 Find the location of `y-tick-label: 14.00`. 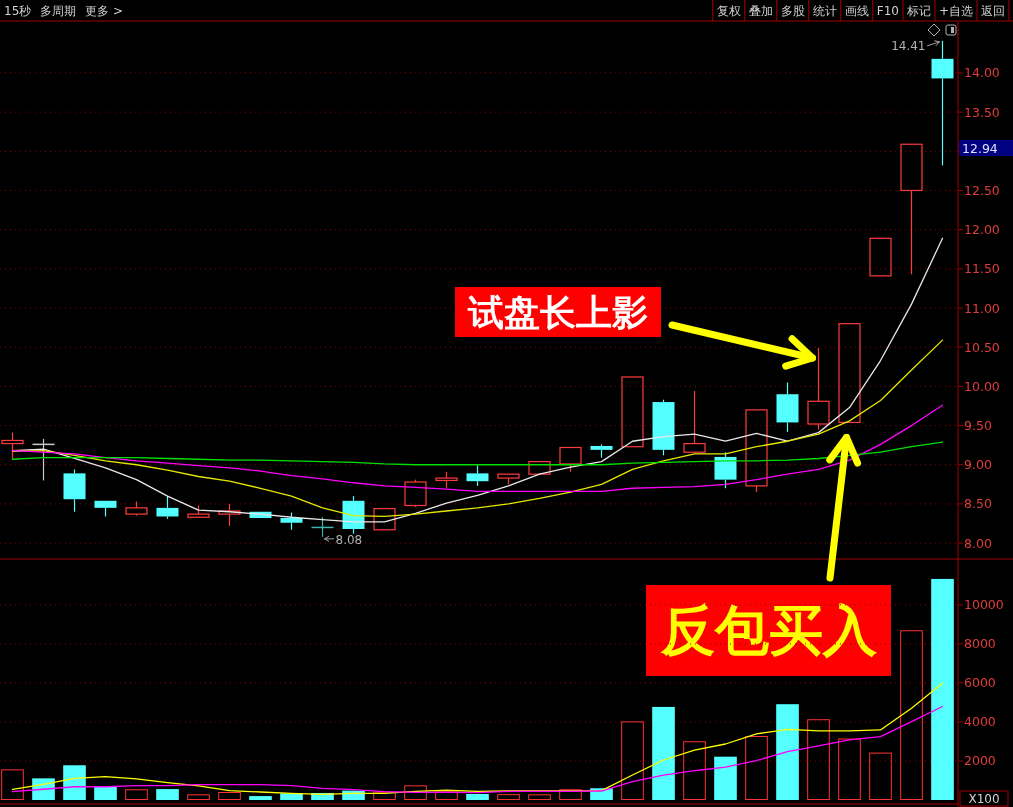

y-tick-label: 14.00 is located at coordinates (982, 73).